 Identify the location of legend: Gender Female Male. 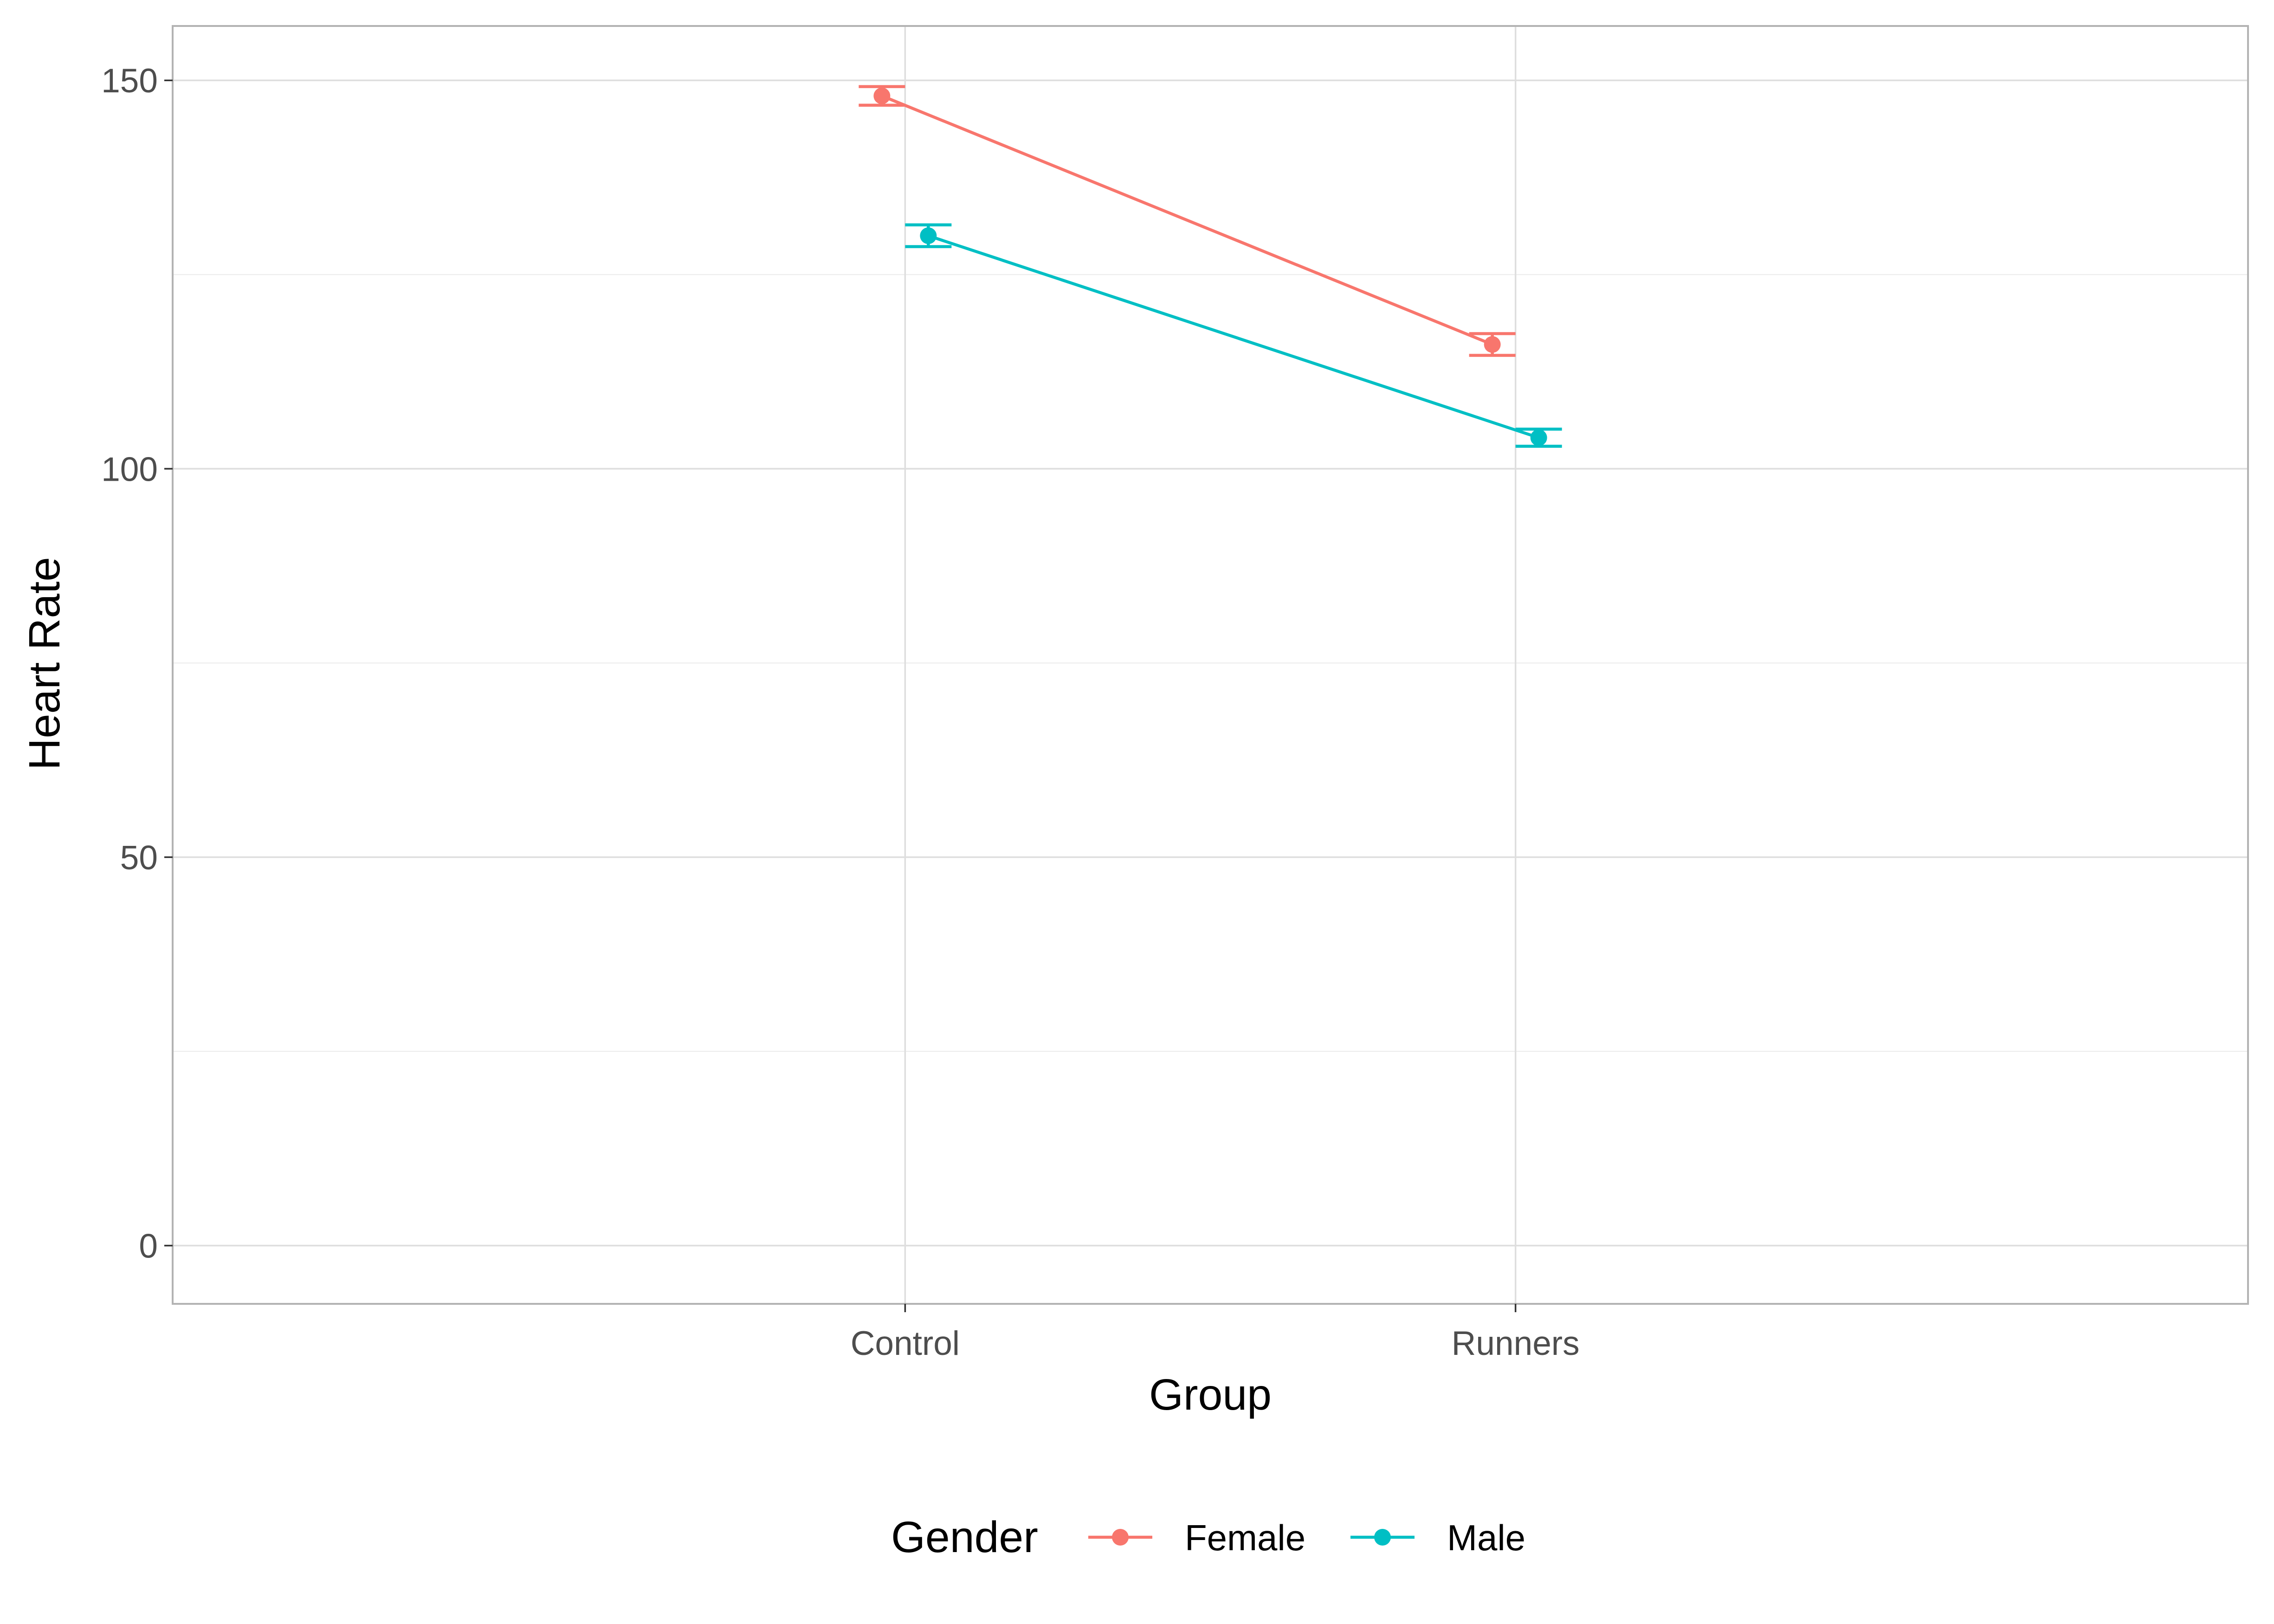
(1208, 1538).